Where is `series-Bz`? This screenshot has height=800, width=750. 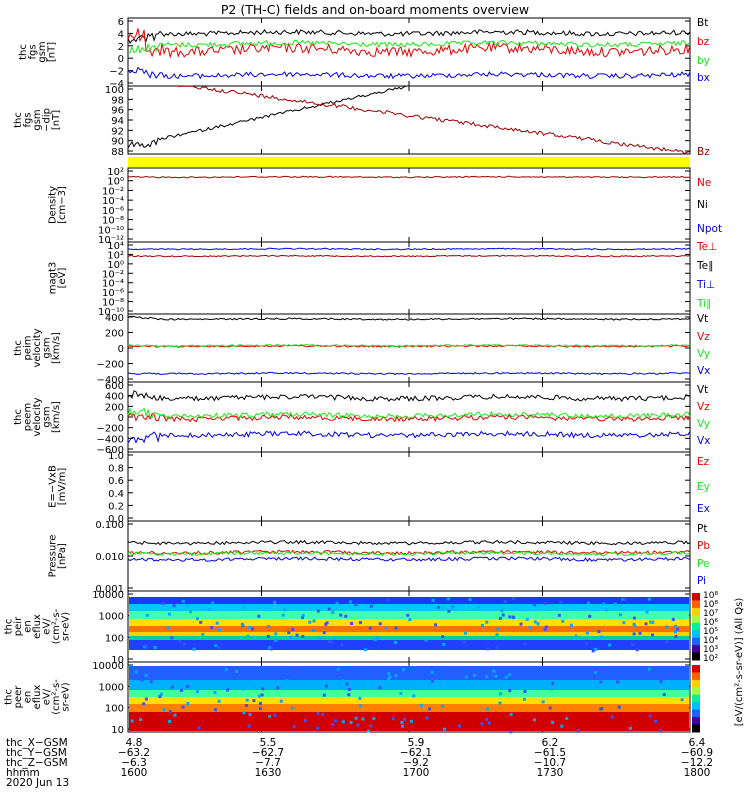 series-Bz is located at coordinates (434, 120).